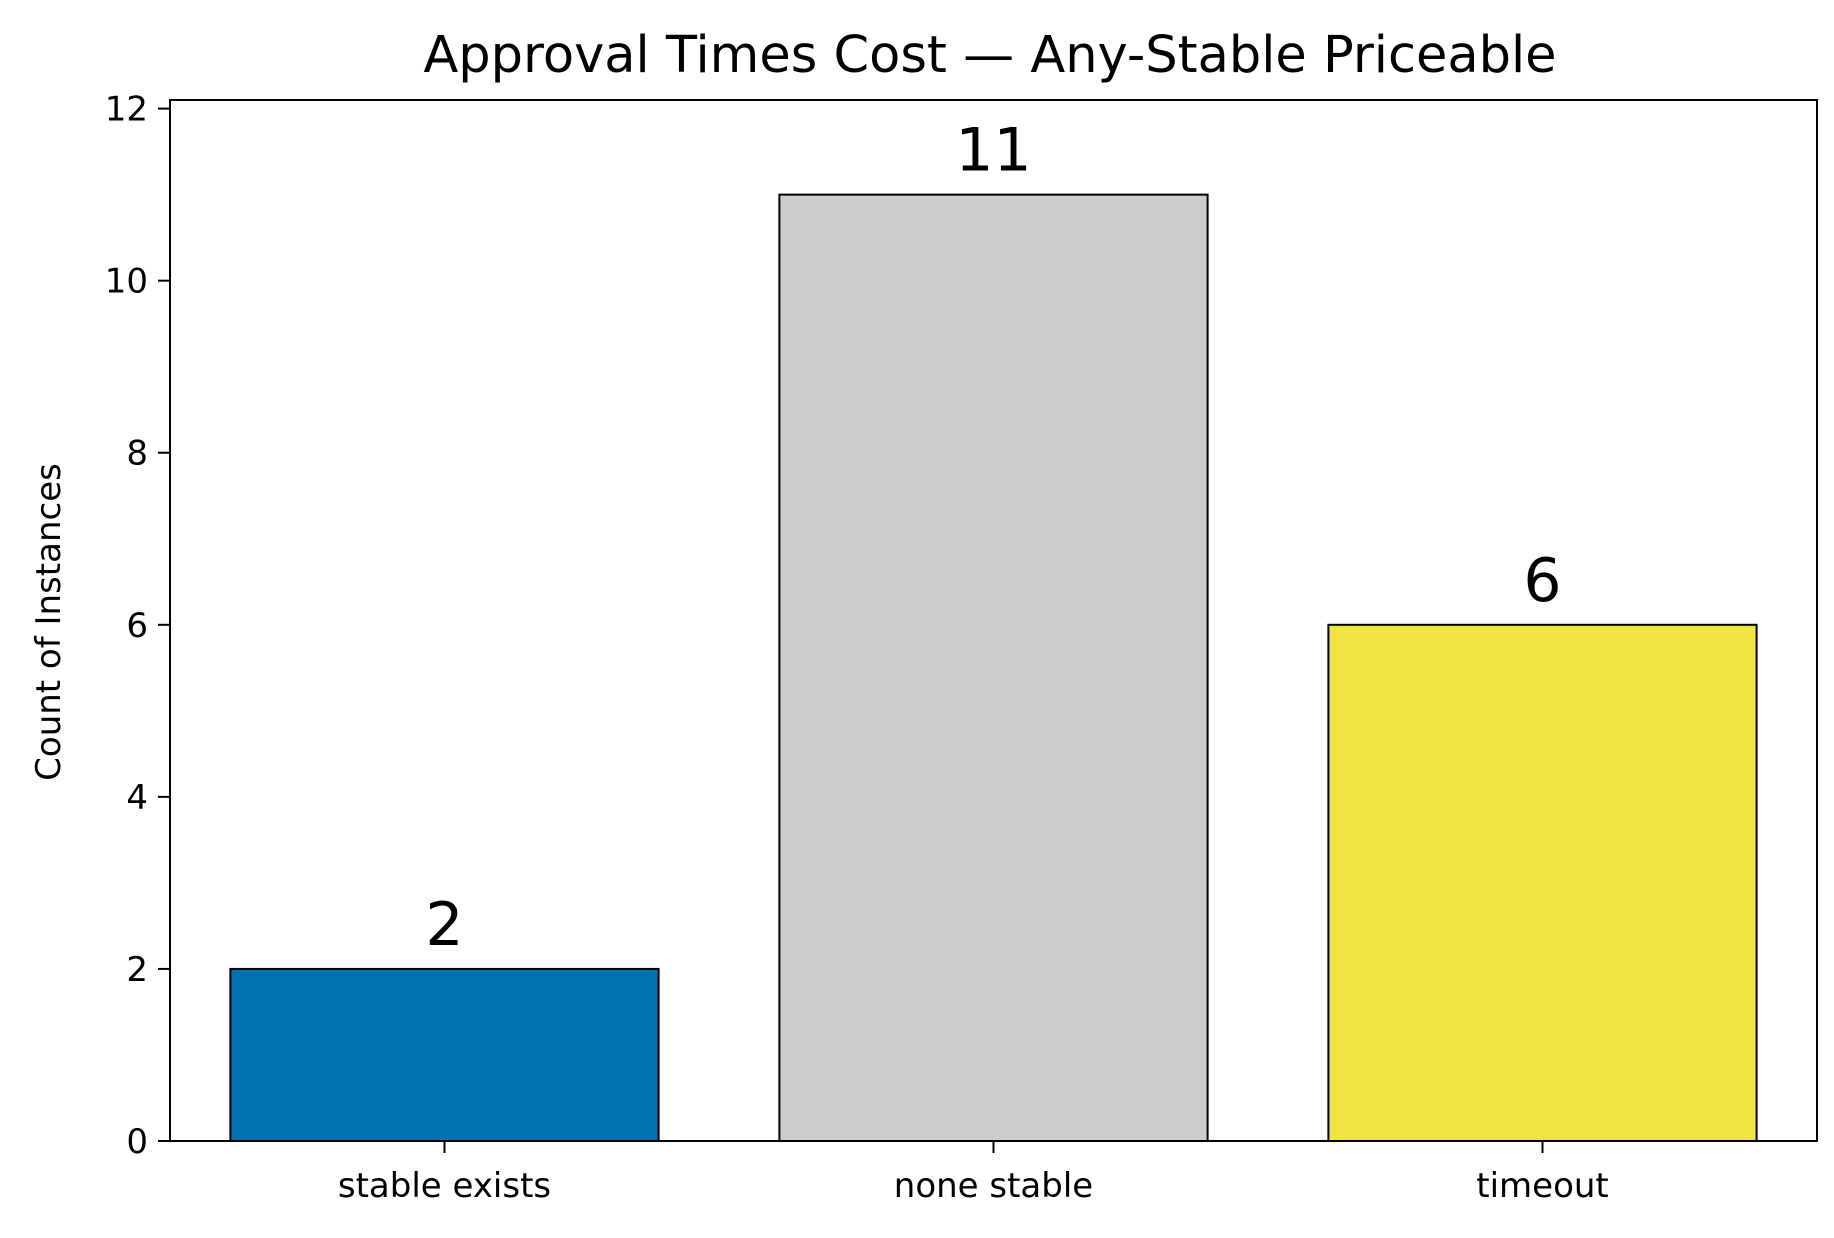 This screenshot has width=1834, height=1238. What do you see at coordinates (993, 1186) in the screenshot?
I see `x-tick-label: none stable` at bounding box center [993, 1186].